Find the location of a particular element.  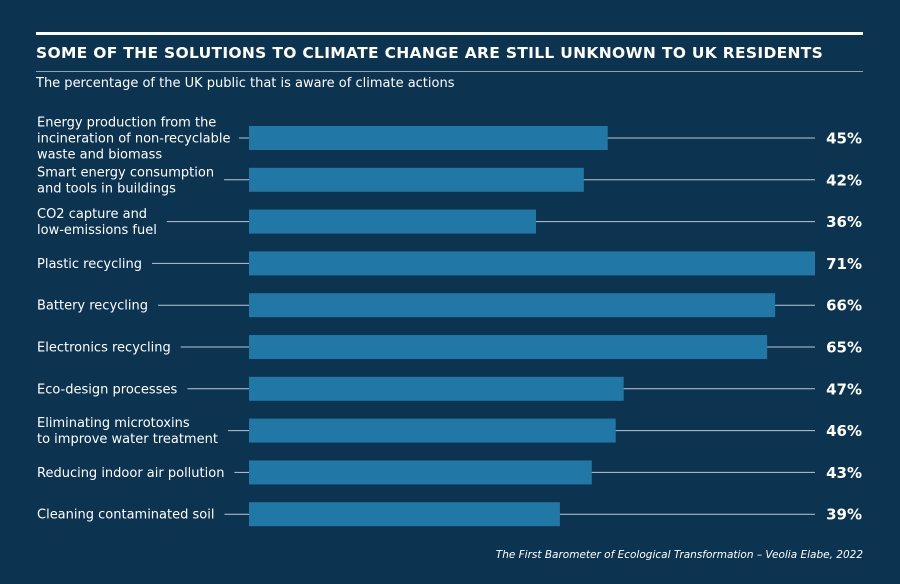

value-label: 47% is located at coordinates (844, 389).